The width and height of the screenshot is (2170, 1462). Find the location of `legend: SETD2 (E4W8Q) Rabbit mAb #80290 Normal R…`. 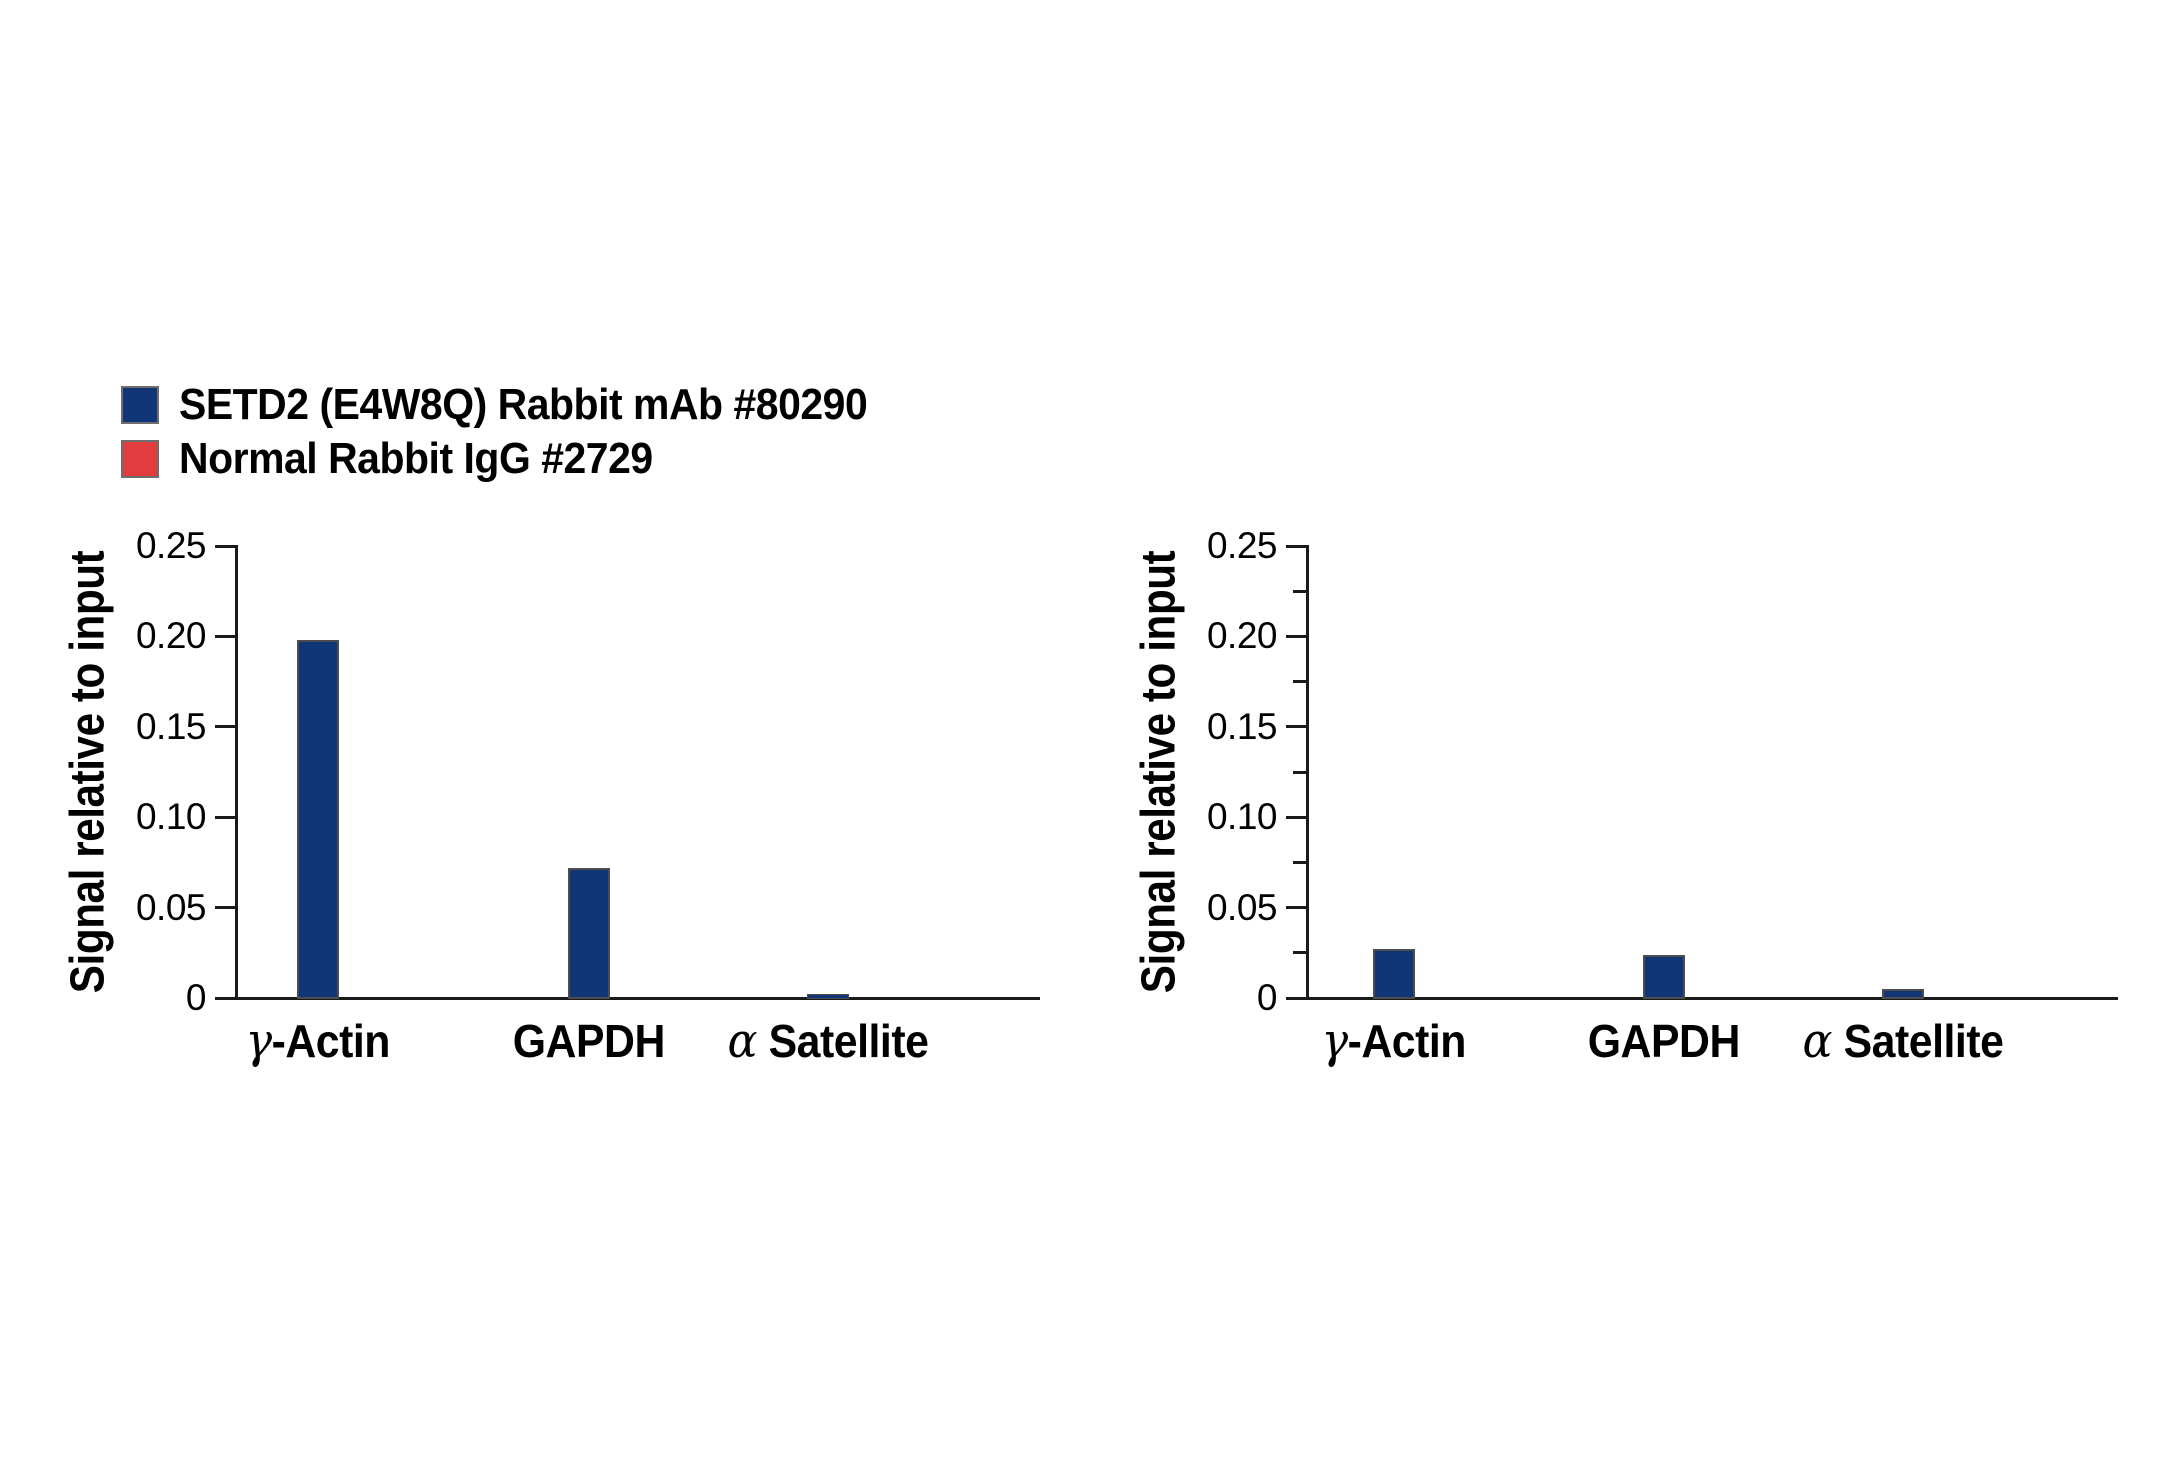

legend: SETD2 (E4W8Q) Rabbit mAb #80290 Normal R… is located at coordinates (520, 437).